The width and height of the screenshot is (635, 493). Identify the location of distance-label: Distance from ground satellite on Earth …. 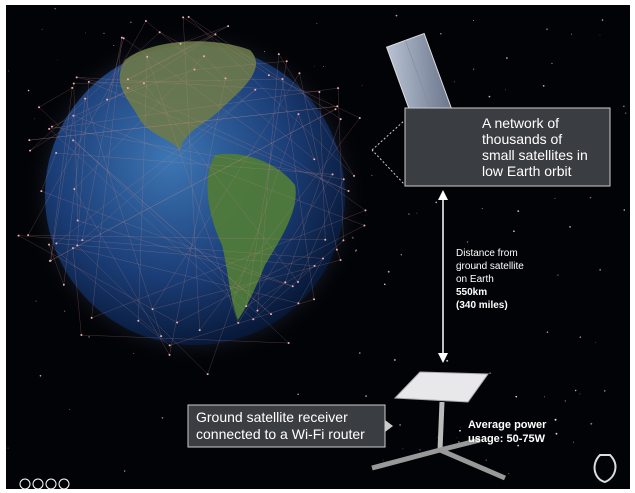
(491, 279).